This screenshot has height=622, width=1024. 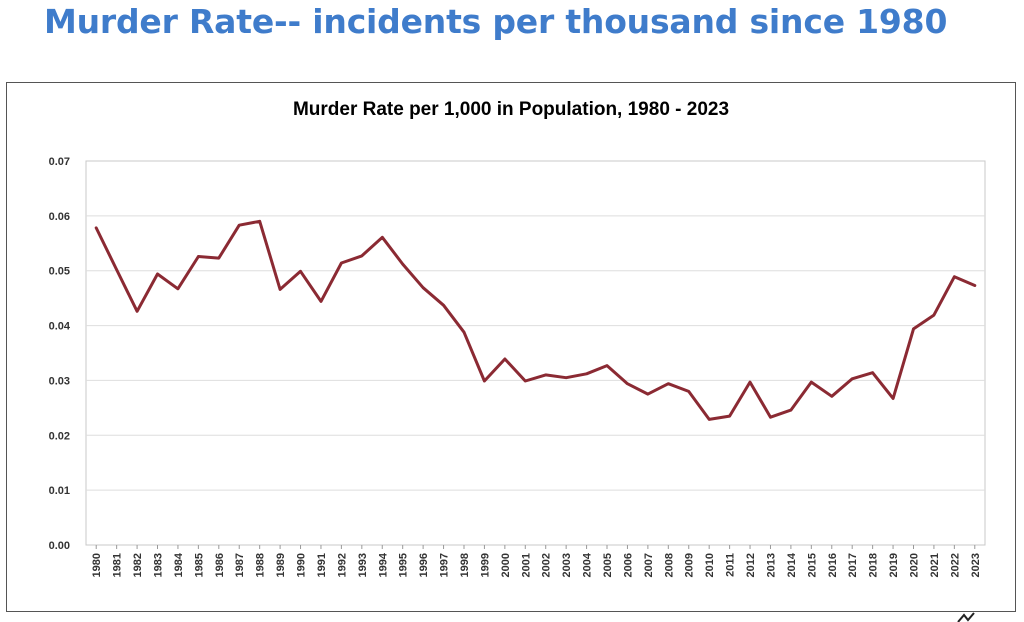 What do you see at coordinates (465, 565) in the screenshot?
I see `x-tick-label: 1998` at bounding box center [465, 565].